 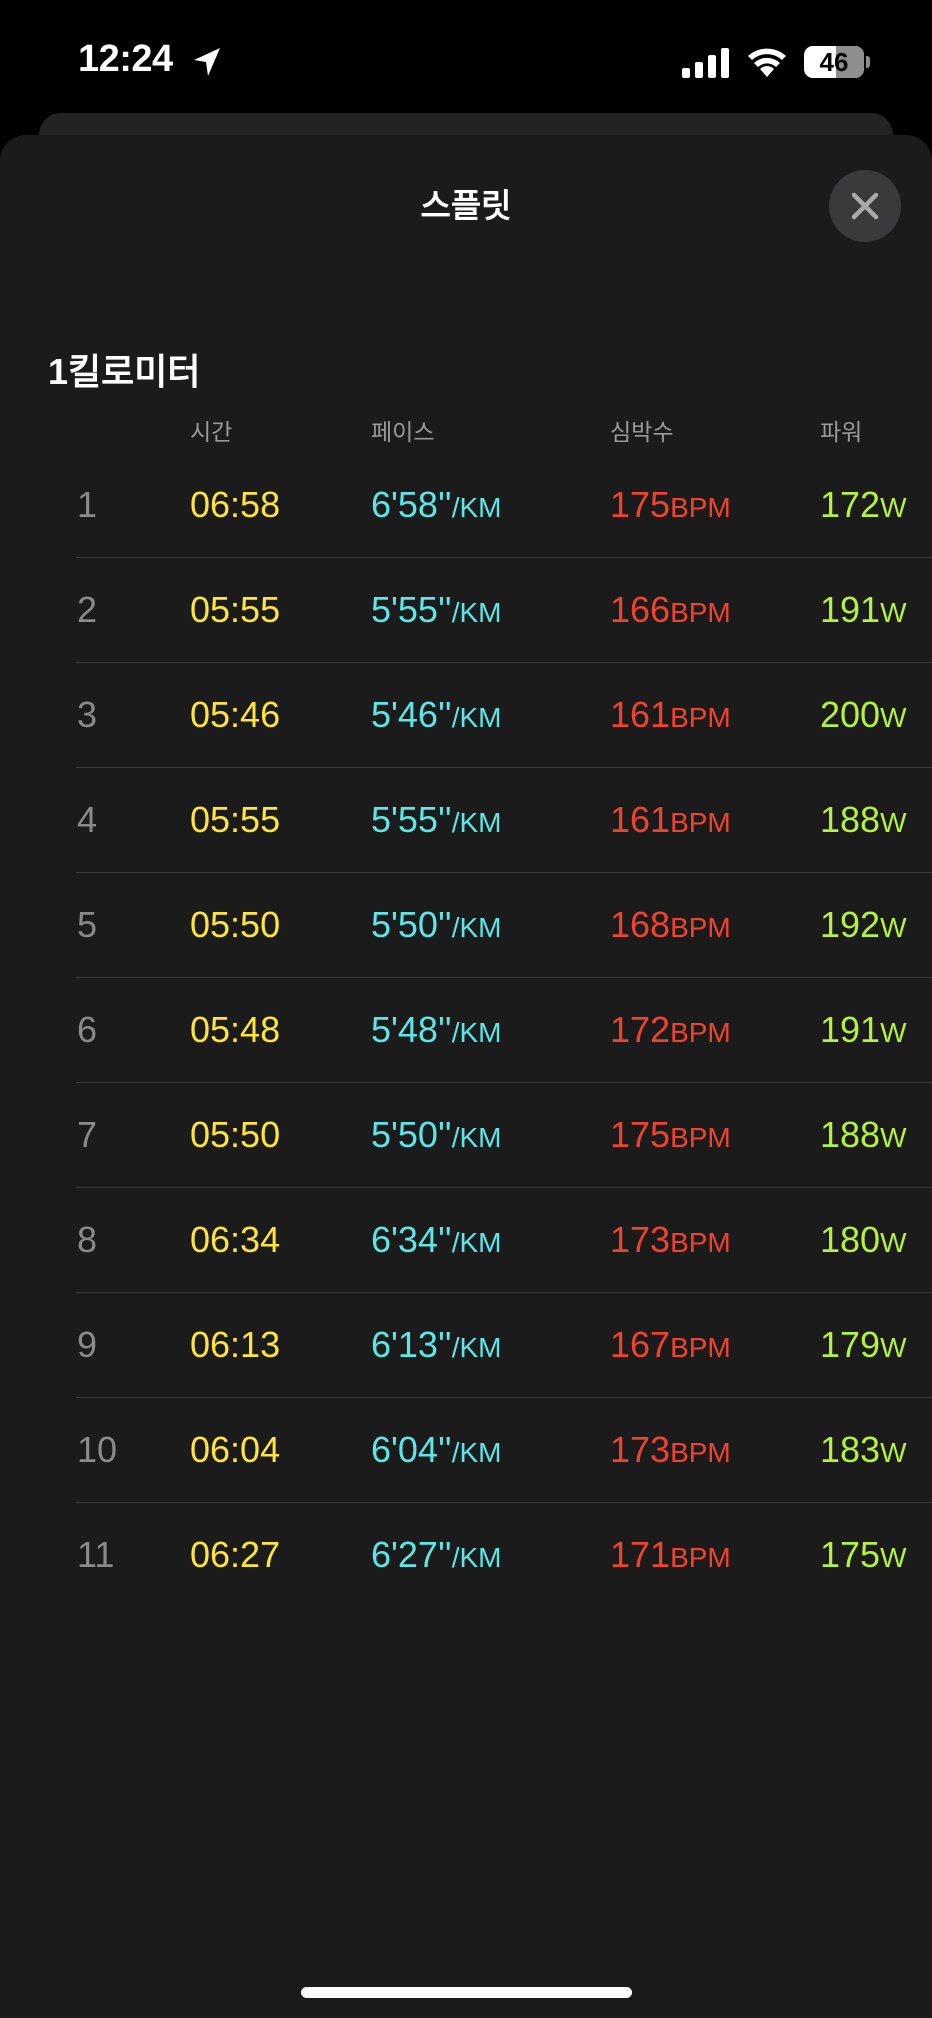 I want to click on table-row: 6 05:48 5'48''/KM 172BPM 191W, so click(x=466, y=1030).